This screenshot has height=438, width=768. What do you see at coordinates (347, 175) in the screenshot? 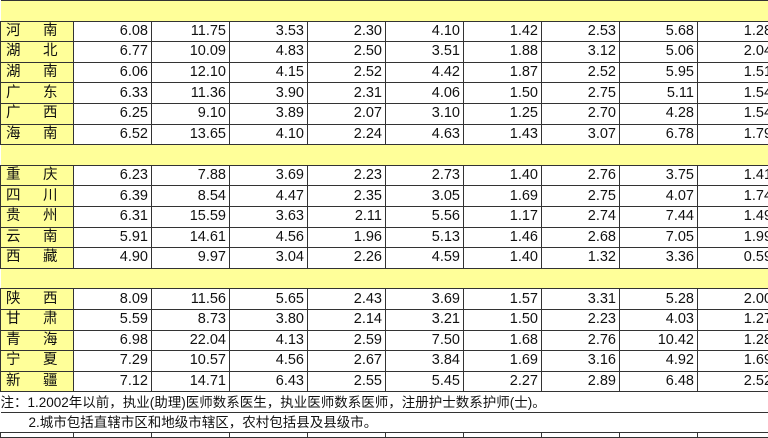
I see `value-cell: 2.23` at bounding box center [347, 175].